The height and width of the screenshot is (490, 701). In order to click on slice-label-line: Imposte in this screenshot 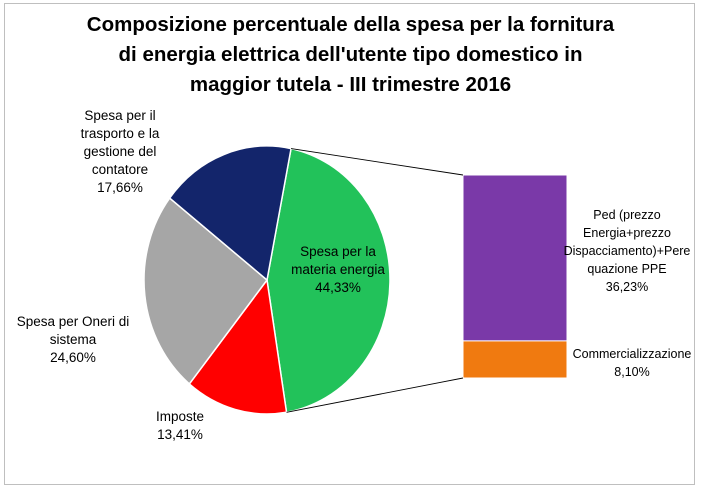, I will do `click(180, 416)`.